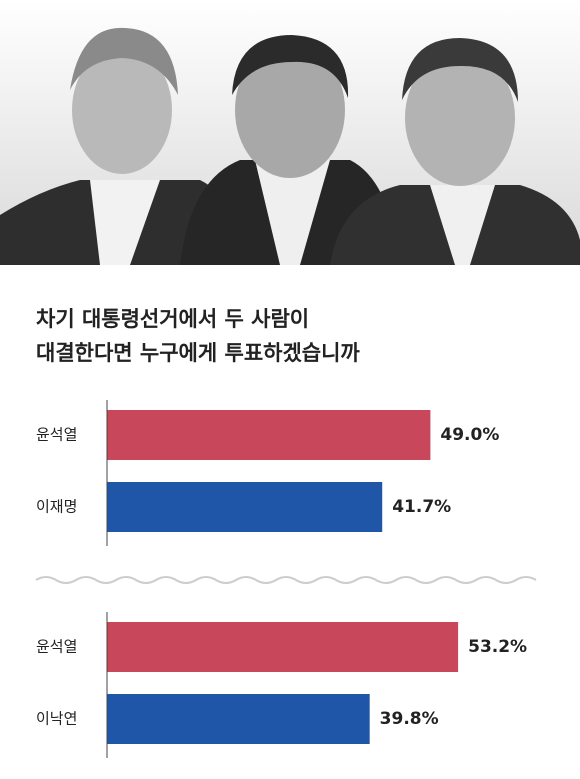 The image size is (580, 779). What do you see at coordinates (286, 580) in the screenshot?
I see `divider` at bounding box center [286, 580].